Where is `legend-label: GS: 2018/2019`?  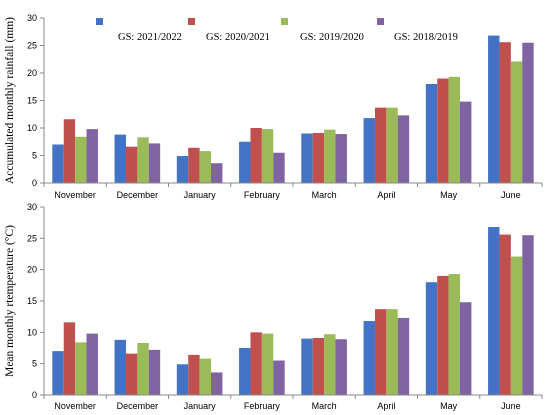
legend-label: GS: 2018/2019 is located at coordinates (426, 37).